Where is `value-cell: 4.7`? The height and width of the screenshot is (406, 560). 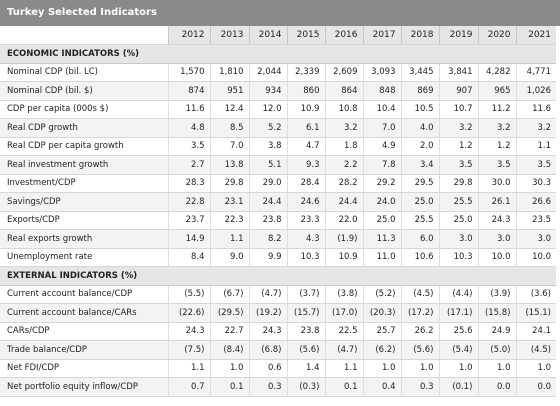 value-cell: 4.7 is located at coordinates (305, 146).